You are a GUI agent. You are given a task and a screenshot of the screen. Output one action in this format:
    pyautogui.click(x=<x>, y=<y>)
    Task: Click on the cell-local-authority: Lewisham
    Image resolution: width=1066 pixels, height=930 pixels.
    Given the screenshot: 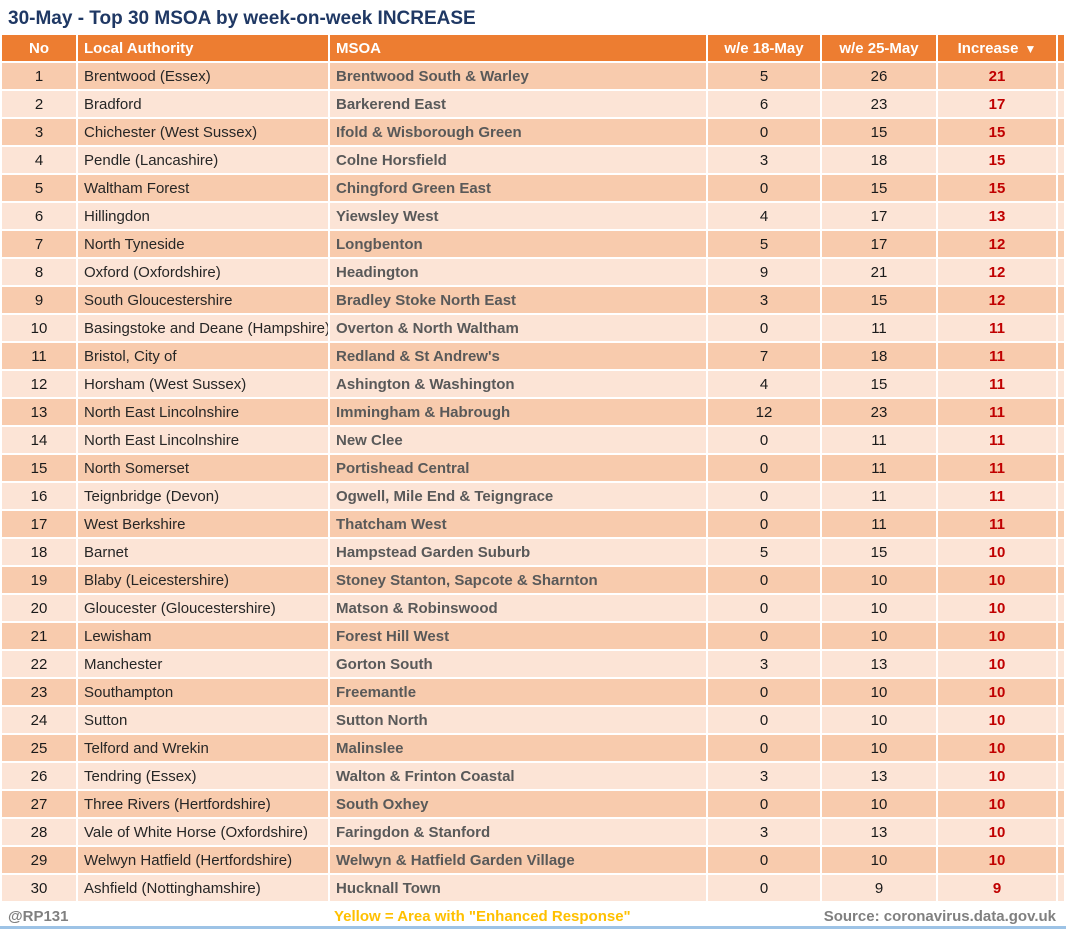 What is the action you would take?
    pyautogui.click(x=203, y=636)
    